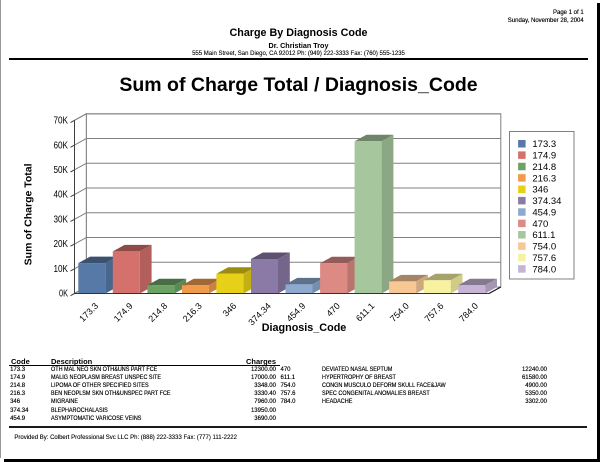 This screenshot has height=462, width=600. Describe the element at coordinates (61, 121) in the screenshot. I see `svg-text: 70K` at that location.